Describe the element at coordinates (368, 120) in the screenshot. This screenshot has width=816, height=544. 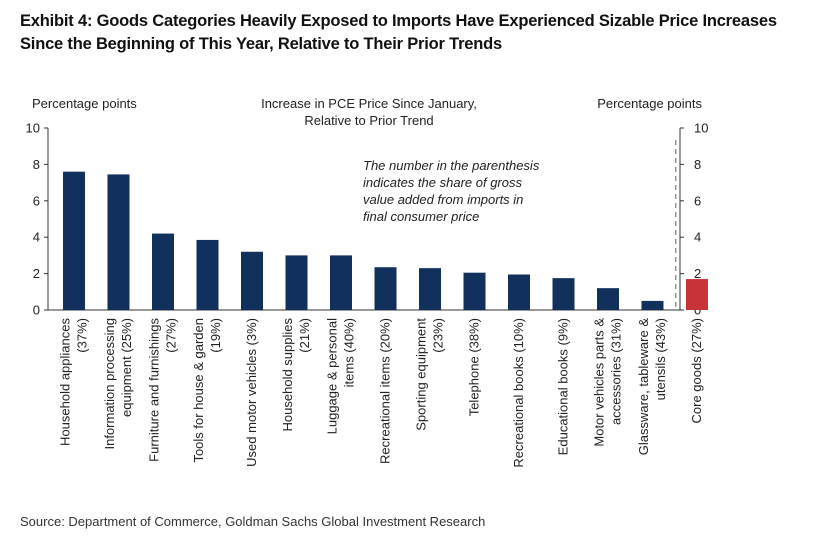
I see `chart-subtitle-line: Relative to Prior Trend` at that location.